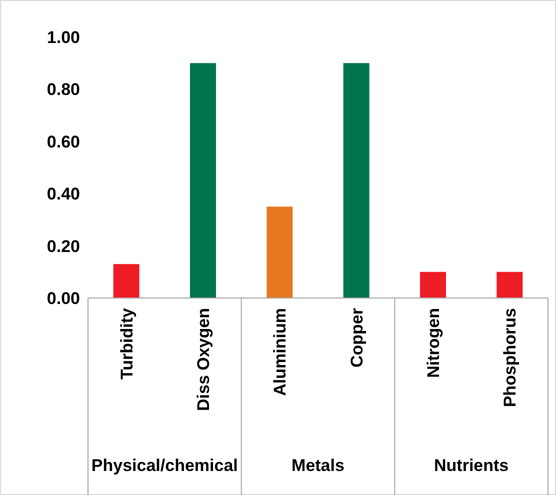  I want to click on x-tick-label: Aluminium, so click(280, 352).